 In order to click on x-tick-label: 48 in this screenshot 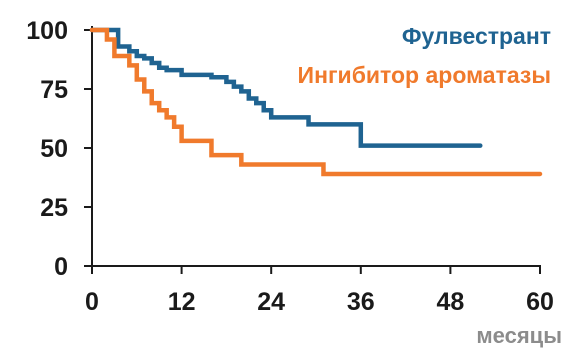, I will do `click(450, 302)`.